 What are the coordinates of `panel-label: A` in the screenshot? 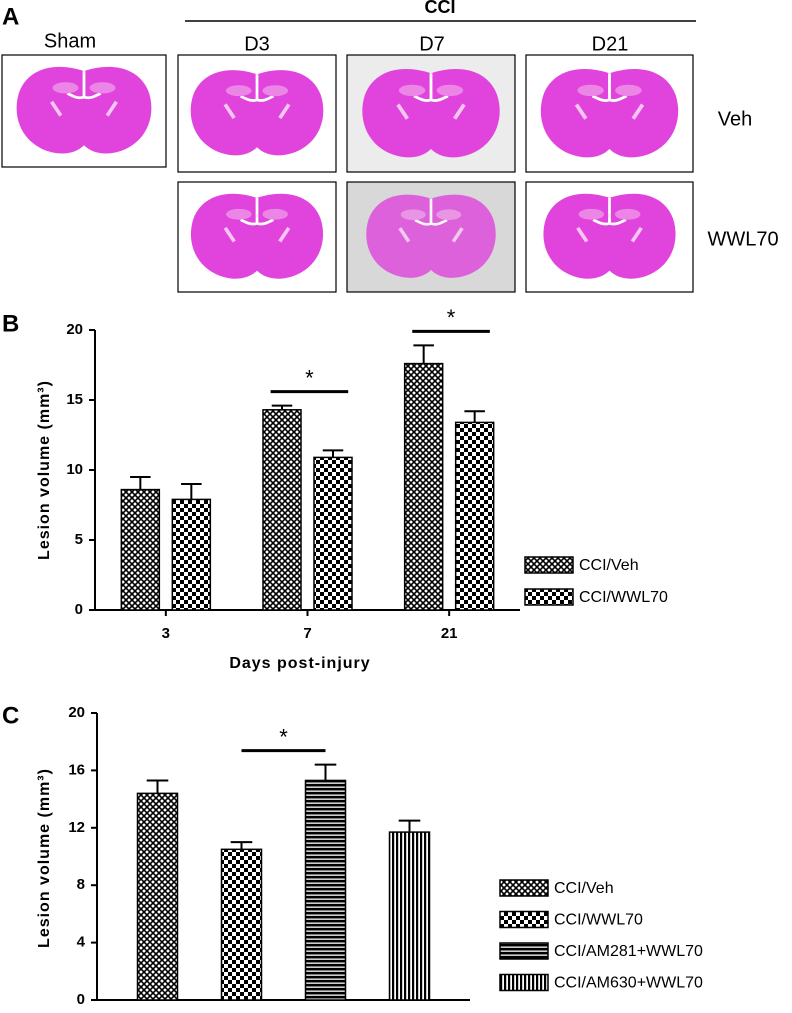 It's located at (10, 16).